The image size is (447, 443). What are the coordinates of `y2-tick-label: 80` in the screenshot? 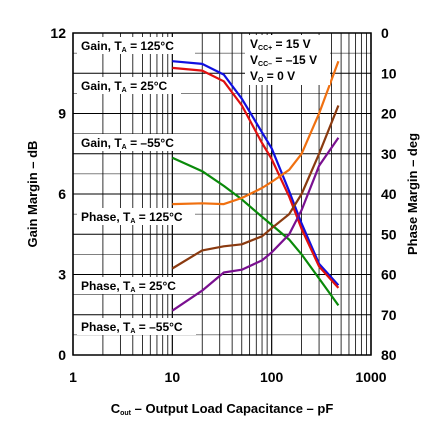 It's located at (389, 355).